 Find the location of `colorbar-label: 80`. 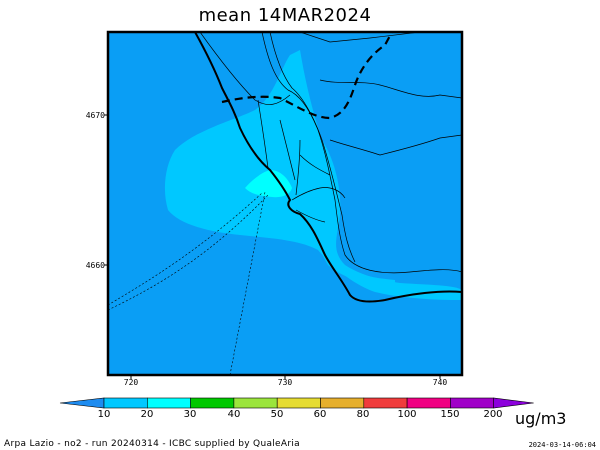

colorbar-label: 80 is located at coordinates (363, 414).